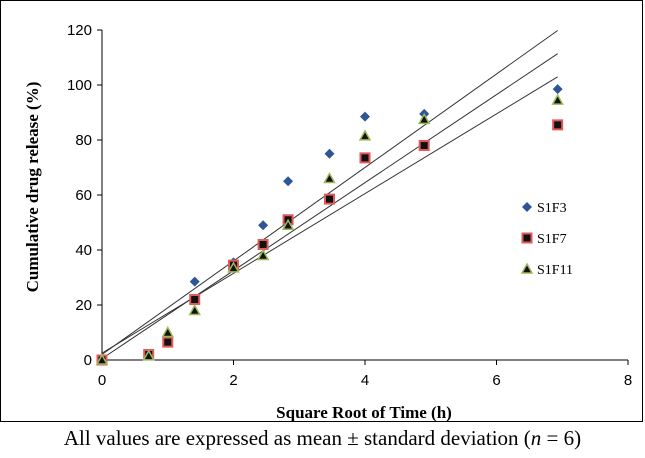  I want to click on legend-marker-s1f3, so click(527, 207).